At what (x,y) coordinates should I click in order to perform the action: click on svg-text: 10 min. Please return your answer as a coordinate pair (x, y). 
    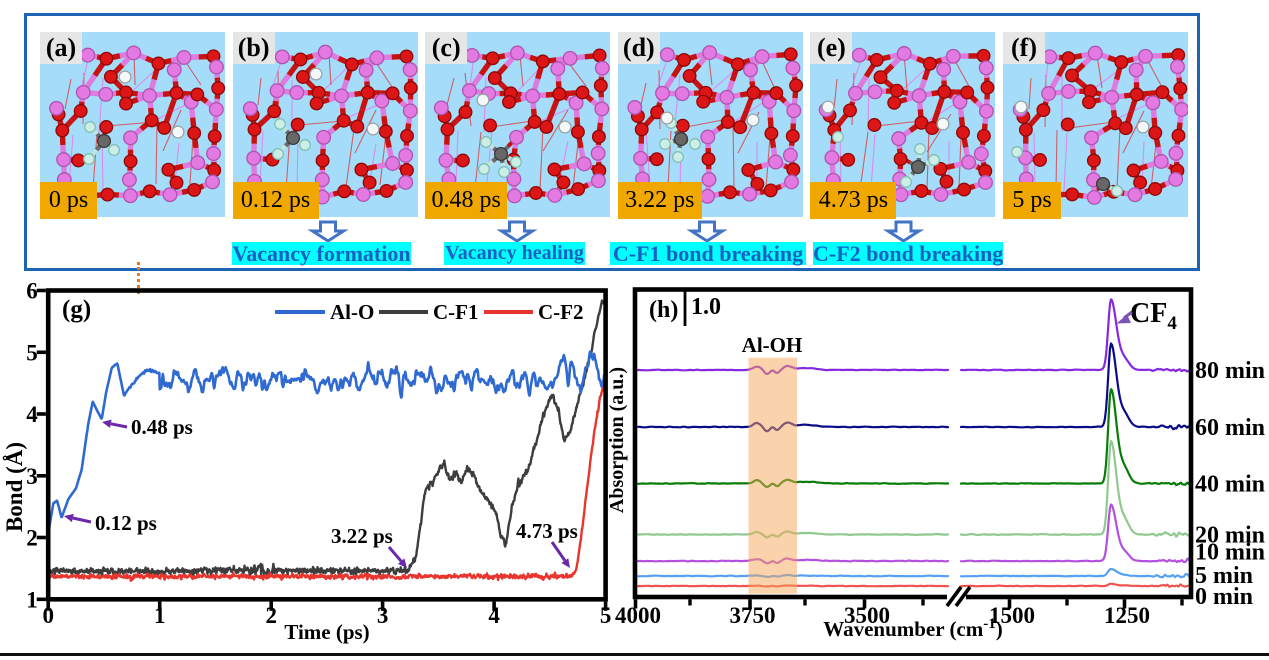
    Looking at the image, I should click on (1230, 553).